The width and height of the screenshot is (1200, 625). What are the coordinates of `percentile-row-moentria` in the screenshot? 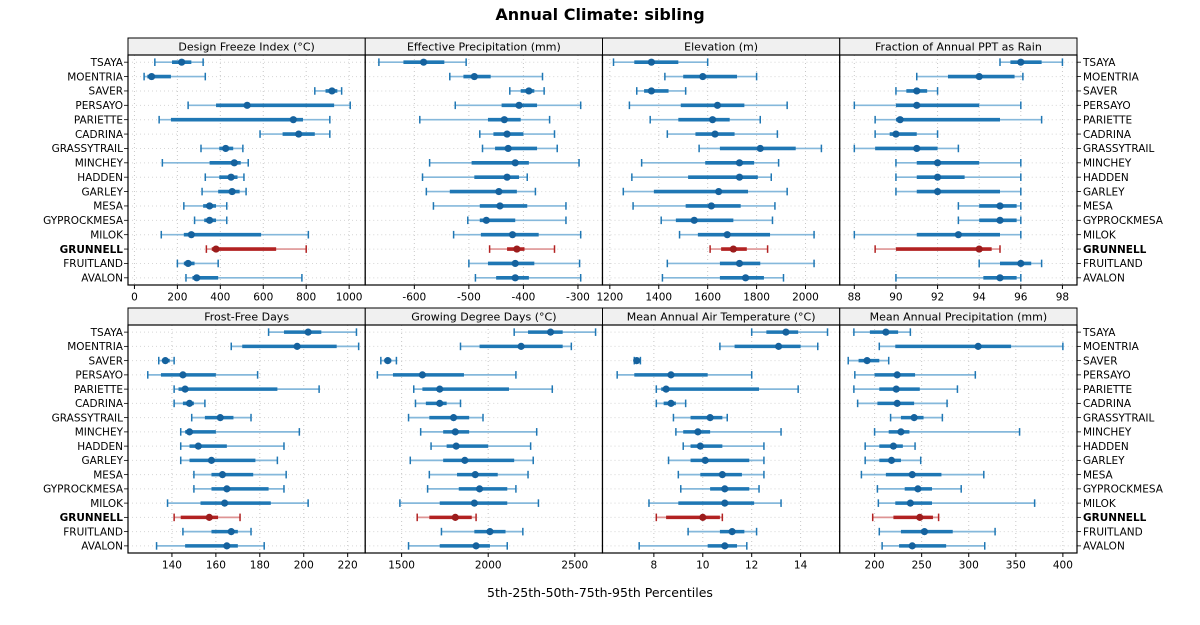 It's located at (516, 346).